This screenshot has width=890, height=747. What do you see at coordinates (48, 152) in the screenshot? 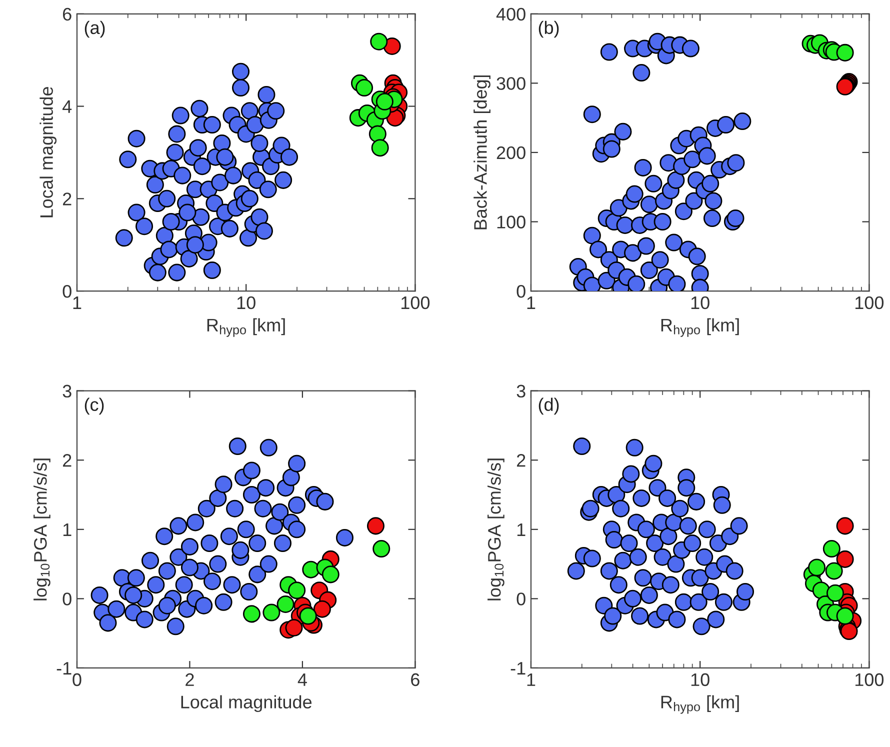
I see `y-axis-title: Local magnitude` at bounding box center [48, 152].